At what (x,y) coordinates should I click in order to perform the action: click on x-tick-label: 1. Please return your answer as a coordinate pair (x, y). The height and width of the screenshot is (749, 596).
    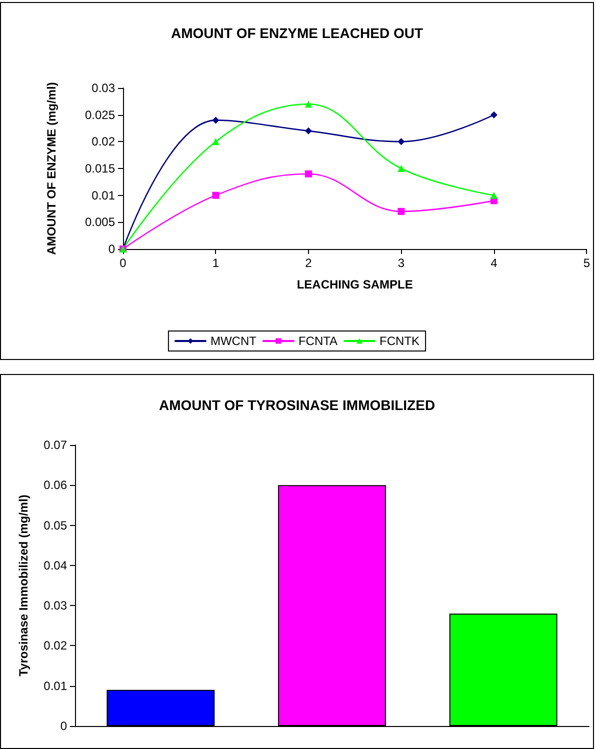
    Looking at the image, I should click on (216, 263).